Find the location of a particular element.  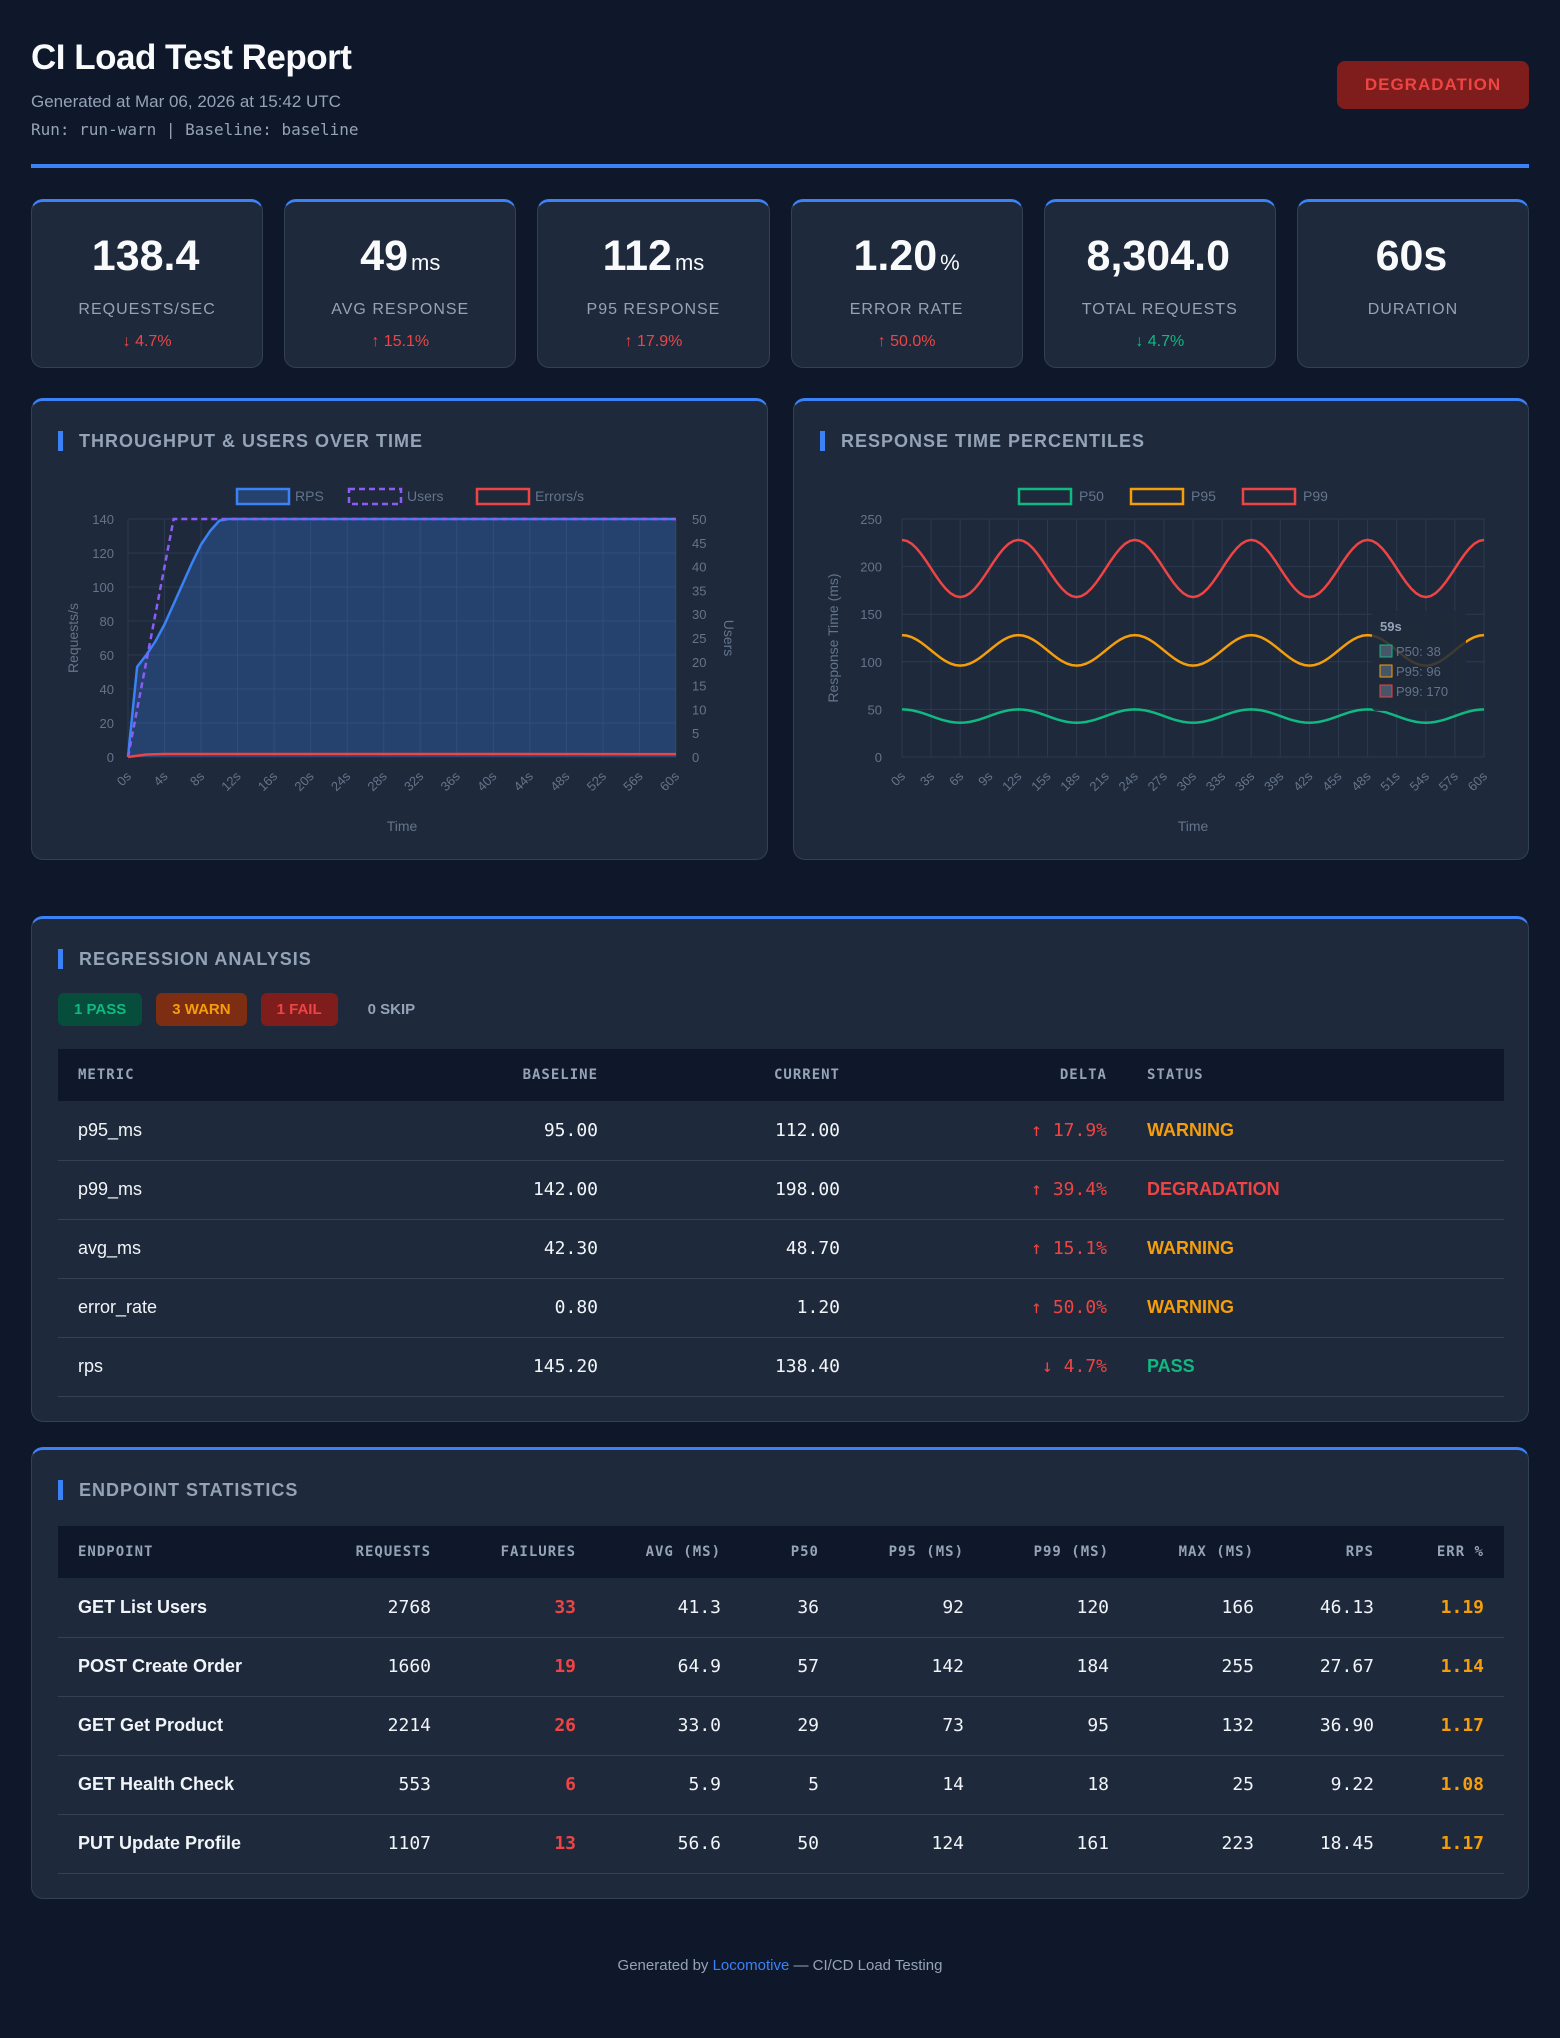

rps-area is located at coordinates (402, 638).